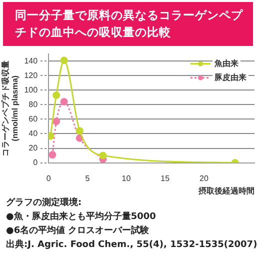 The width and height of the screenshot is (260, 280). Describe the element at coordinates (10, 108) in the screenshot. I see `y-axis-title: コラーゲンペプチド吸収量 (nmol/ml plasma)` at that location.